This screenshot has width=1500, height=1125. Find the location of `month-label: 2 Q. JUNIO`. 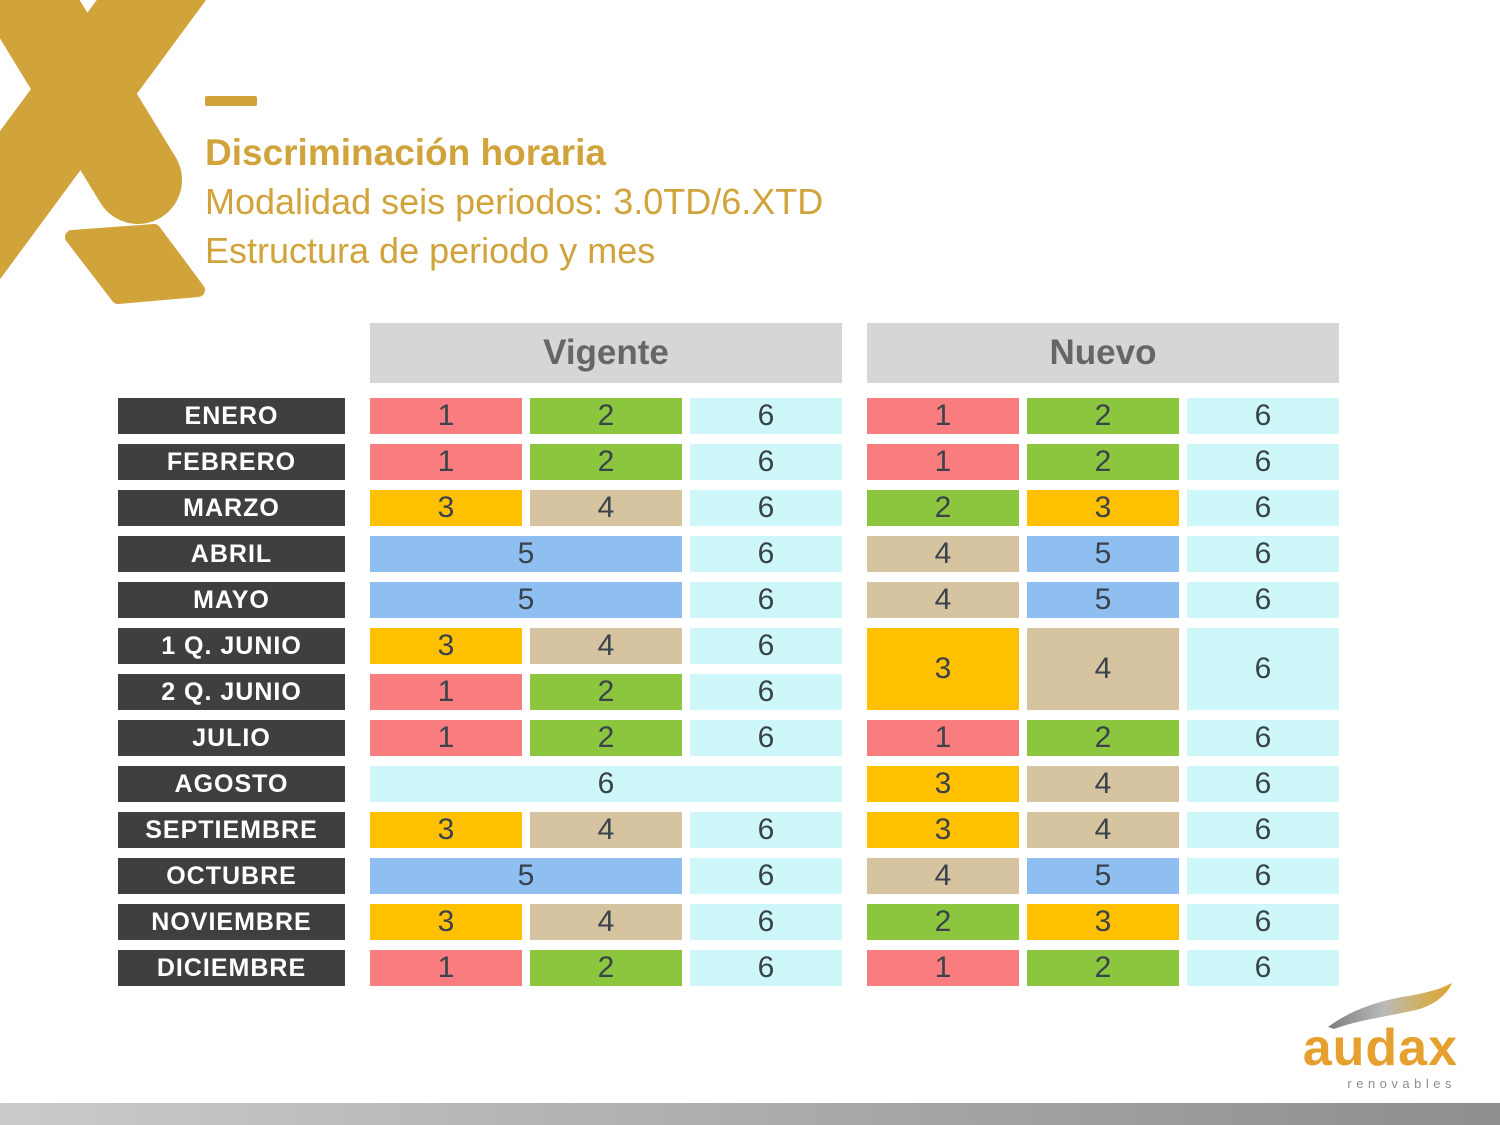

month-label: 2 Q. JUNIO is located at coordinates (231, 692).